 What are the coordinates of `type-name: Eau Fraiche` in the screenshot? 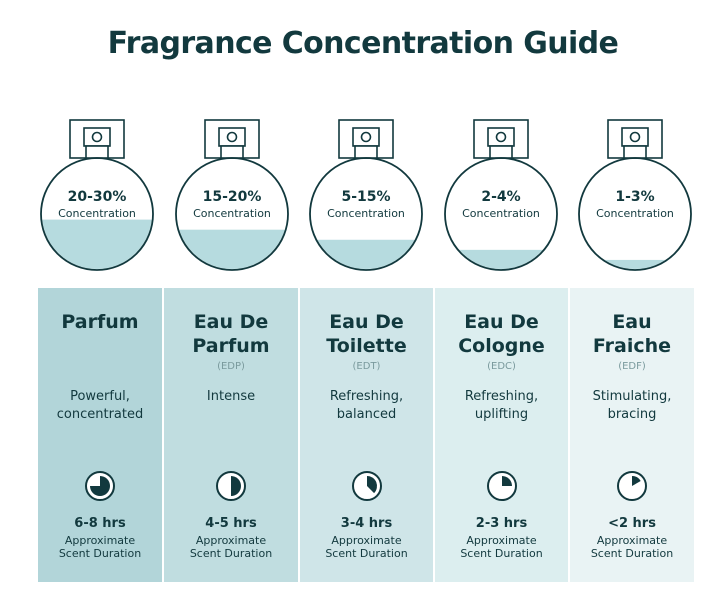 It's located at (632, 334).